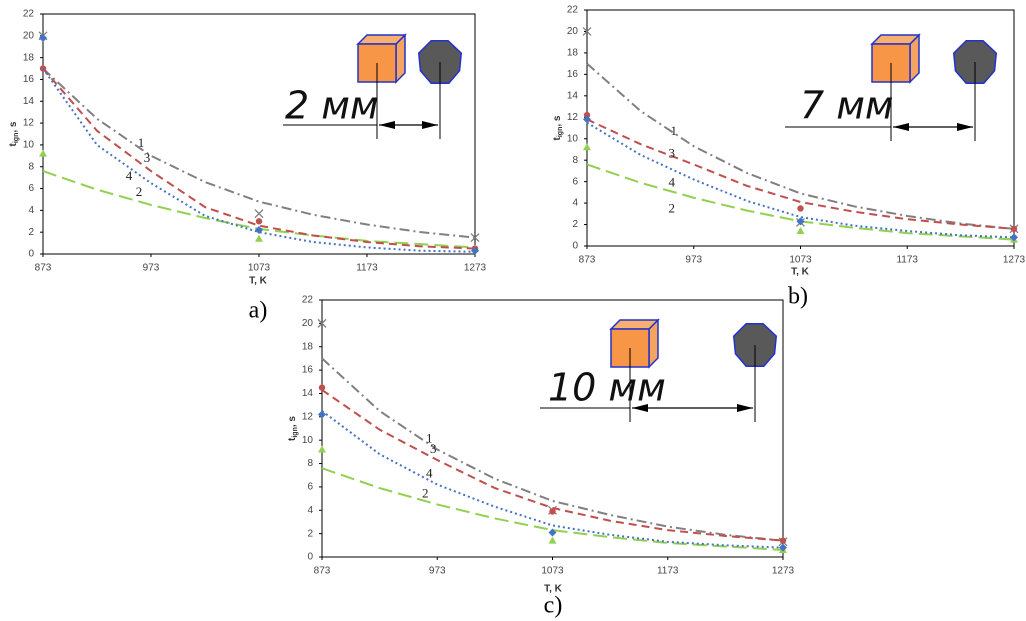  Describe the element at coordinates (553, 606) in the screenshot. I see `panel-label: c)` at that location.